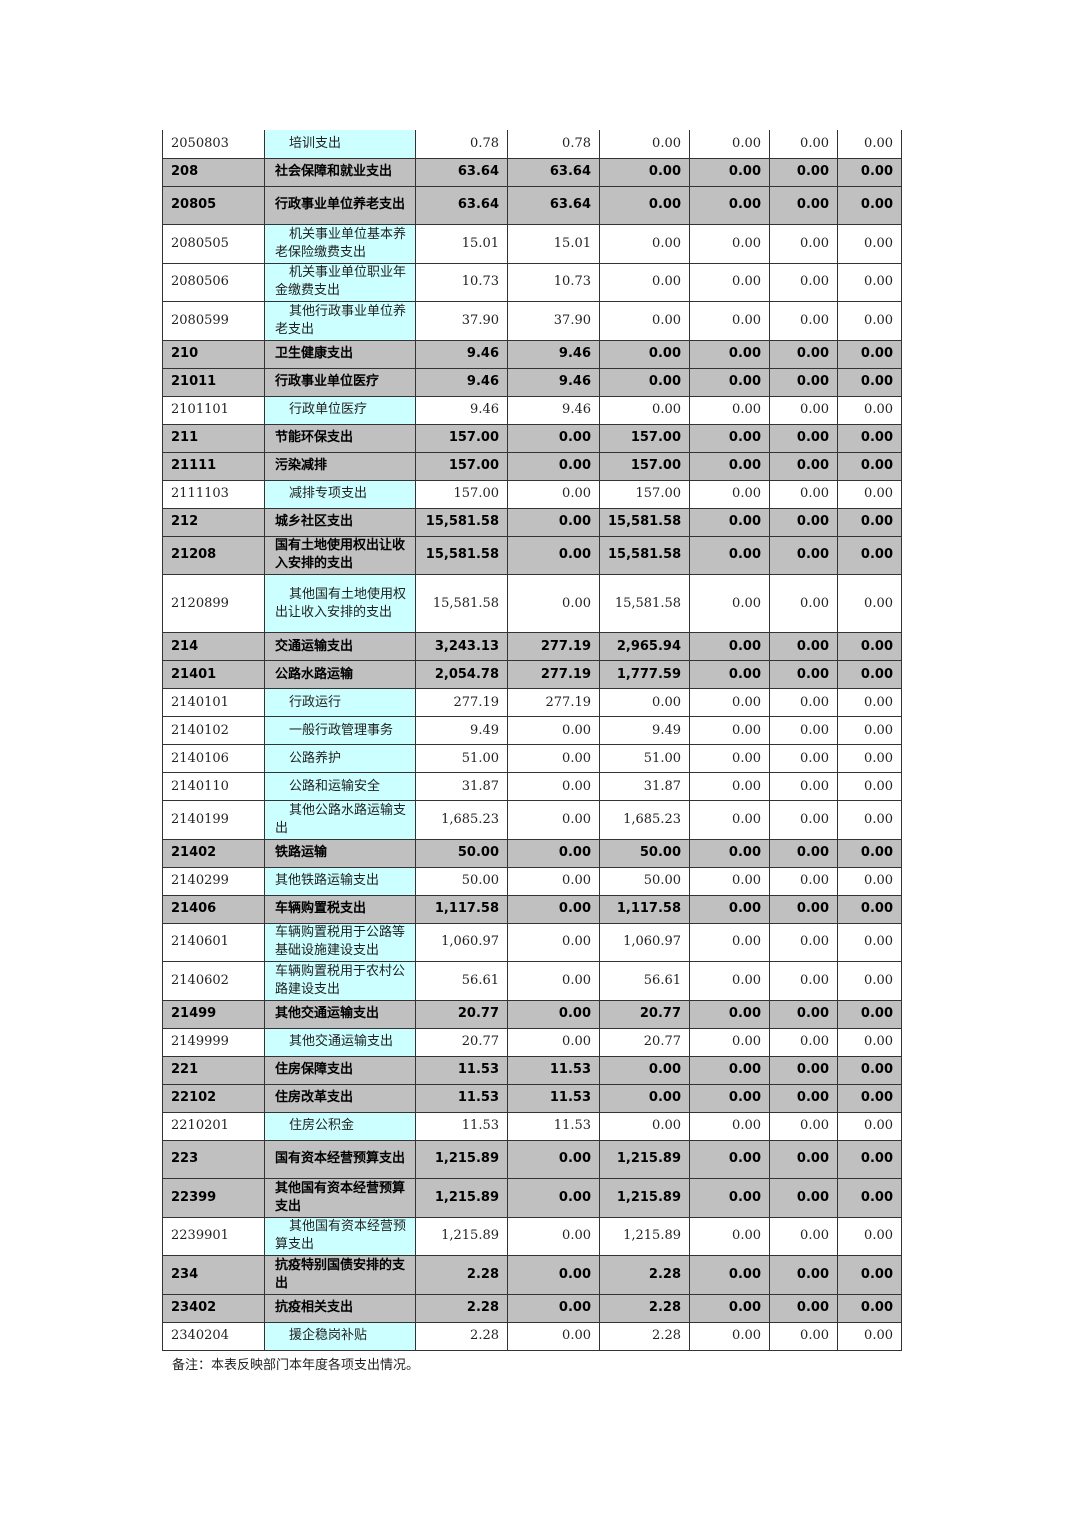  What do you see at coordinates (213, 909) in the screenshot?
I see `subject-code: 21406` at bounding box center [213, 909].